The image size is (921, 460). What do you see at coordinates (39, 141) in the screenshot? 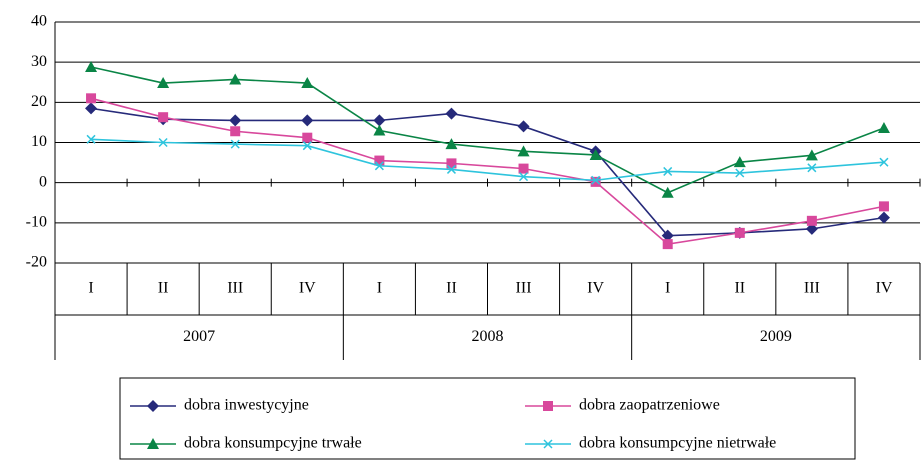
I see `y-tick-label: 10` at bounding box center [39, 141].